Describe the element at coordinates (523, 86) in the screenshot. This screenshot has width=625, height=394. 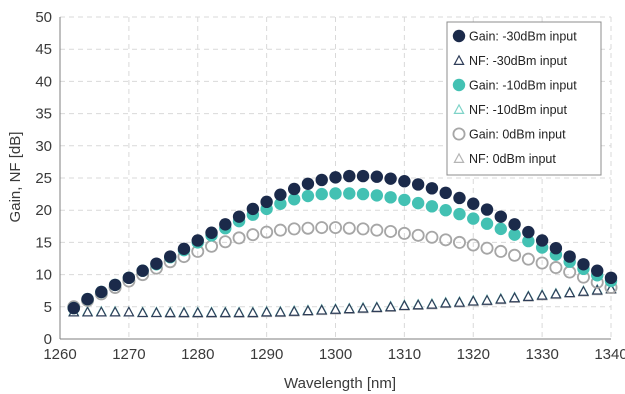
I see `legend-label: Gain: -10dBm input` at that location.